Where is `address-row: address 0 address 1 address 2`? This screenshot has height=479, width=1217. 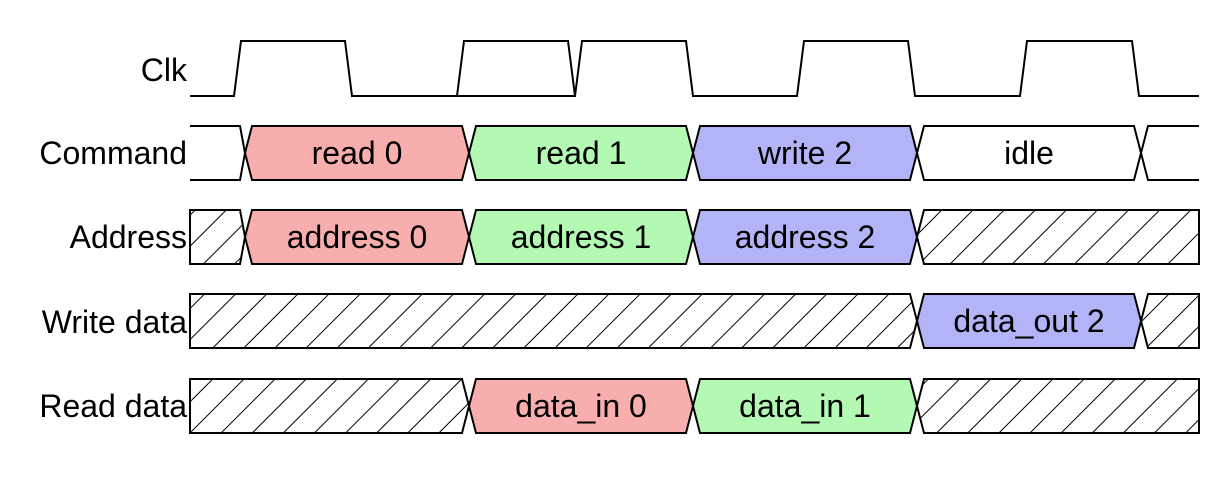 address-row: address 0 address 1 address 2 is located at coordinates (694, 237).